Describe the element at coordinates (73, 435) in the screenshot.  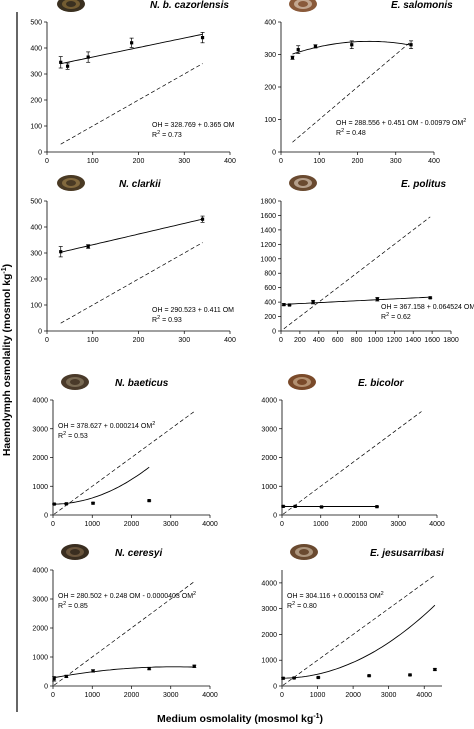
I see `r-squared-label: R2 = 0.53` at that location.